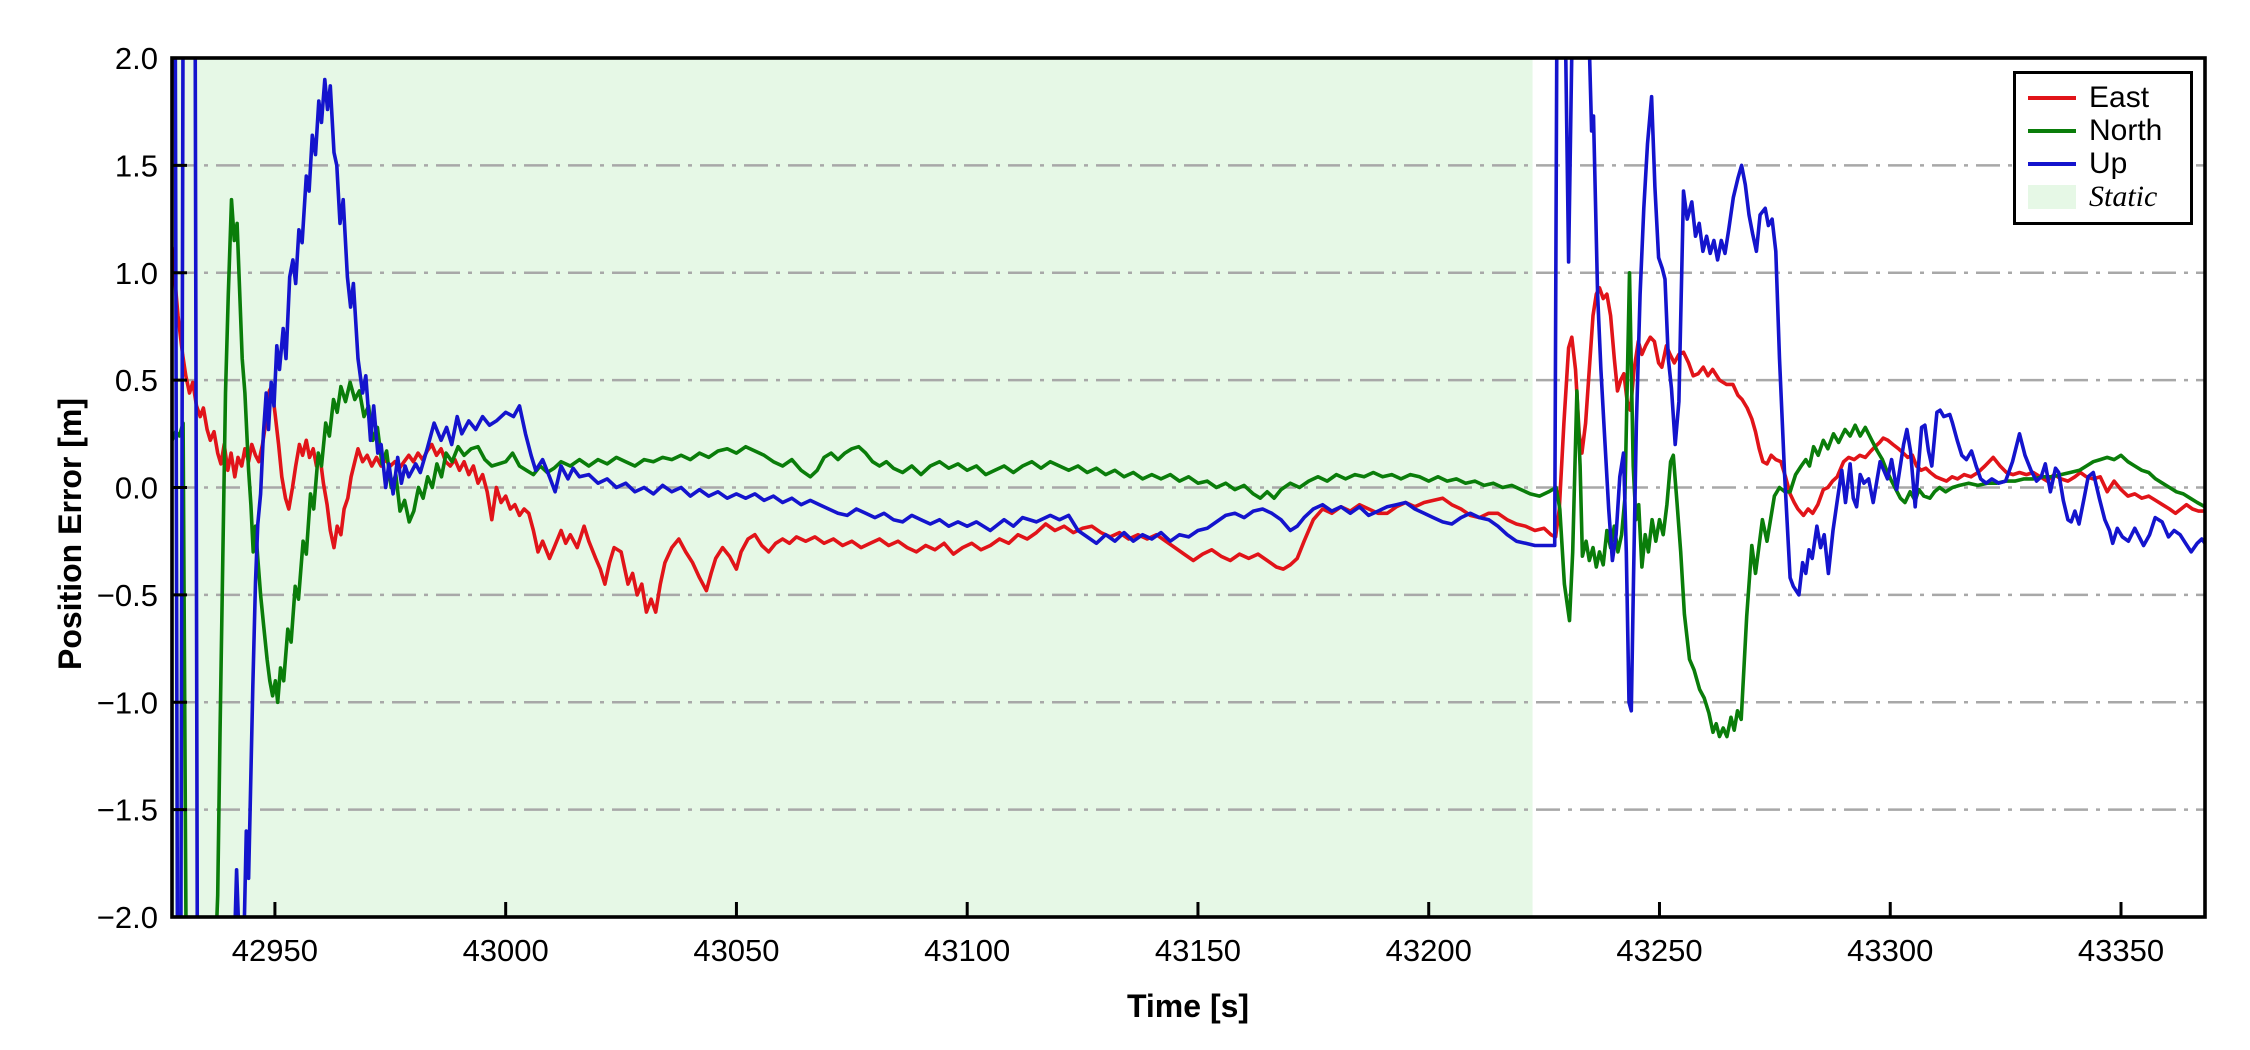  What do you see at coordinates (506, 950) in the screenshot?
I see `x-tick-label: 43000` at bounding box center [506, 950].